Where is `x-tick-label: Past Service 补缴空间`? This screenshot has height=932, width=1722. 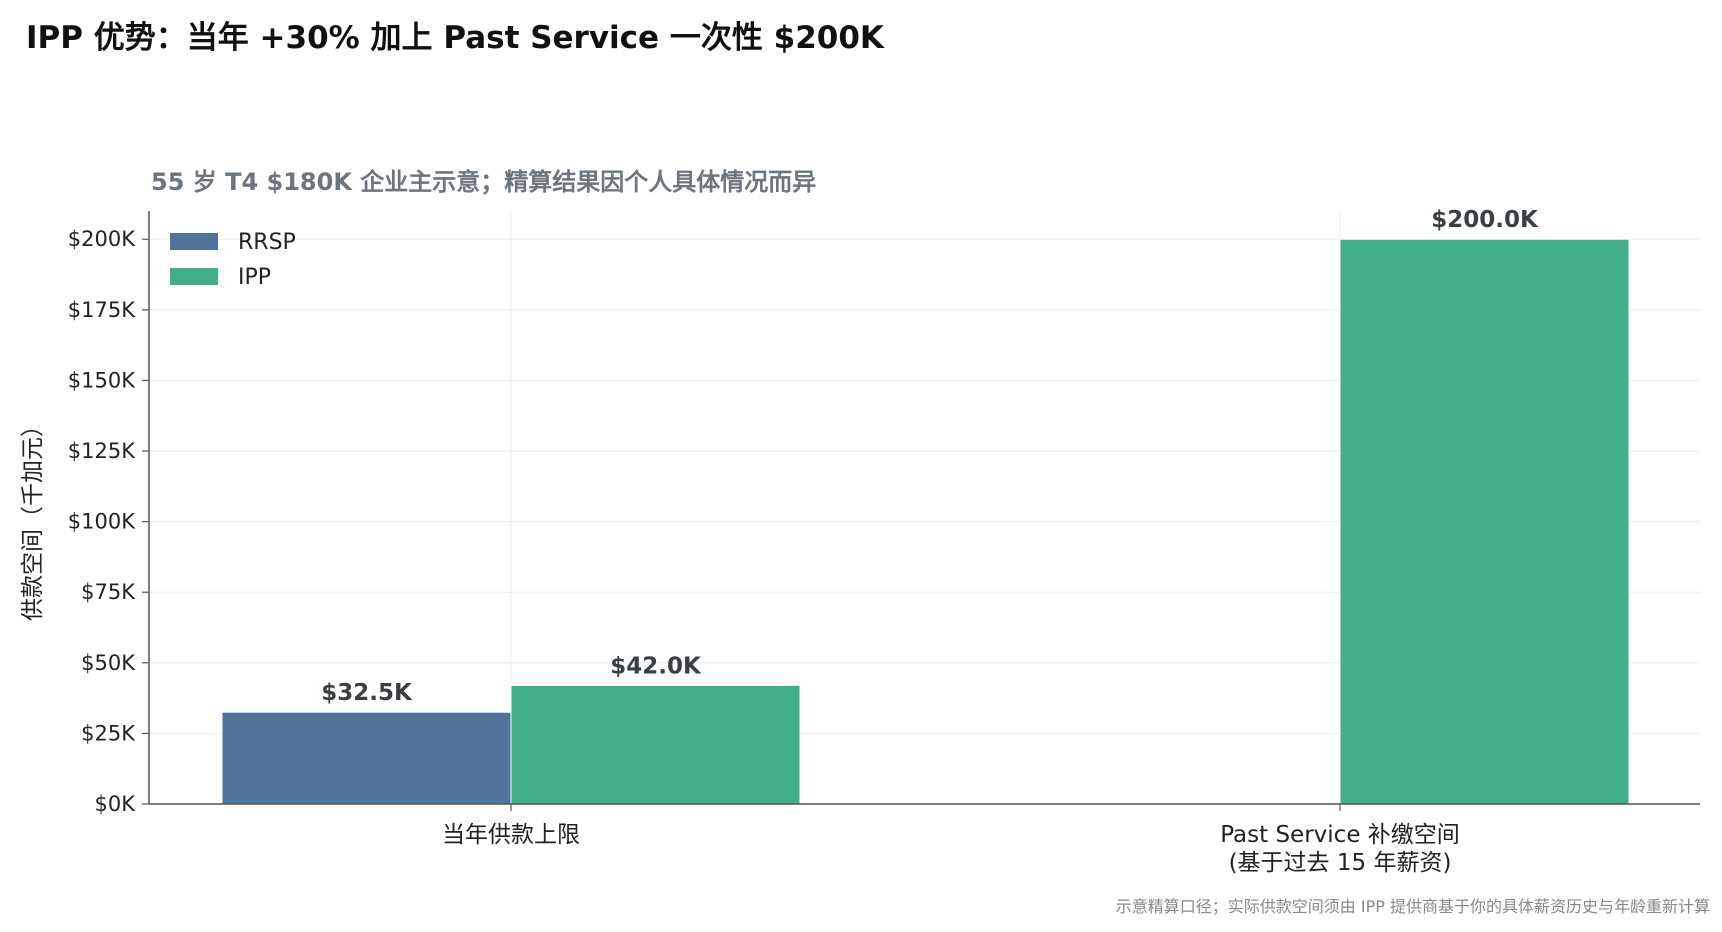
x-tick-label: Past Service 补缴空间 is located at coordinates (1340, 835).